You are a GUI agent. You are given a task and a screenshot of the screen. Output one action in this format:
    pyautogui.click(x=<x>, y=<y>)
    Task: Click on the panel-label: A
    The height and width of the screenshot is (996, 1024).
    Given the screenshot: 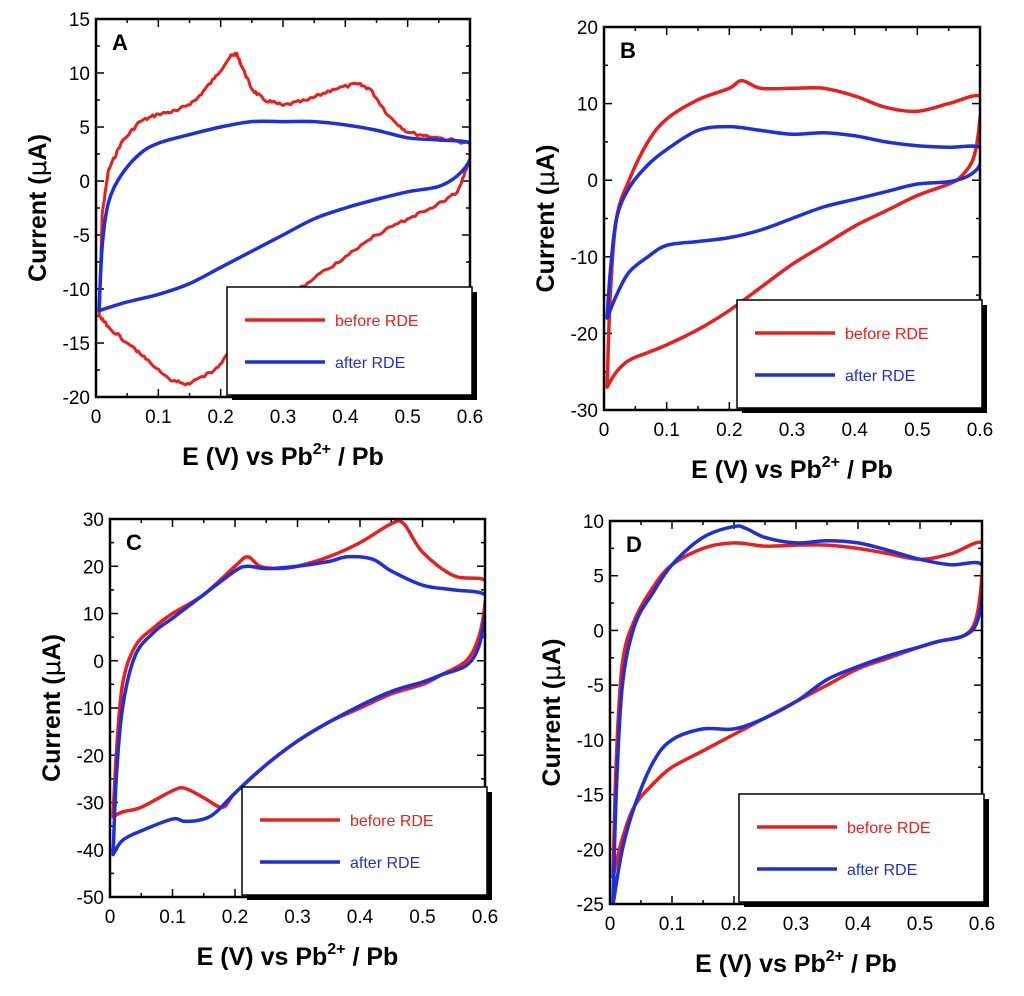 What is the action you would take?
    pyautogui.click(x=120, y=42)
    